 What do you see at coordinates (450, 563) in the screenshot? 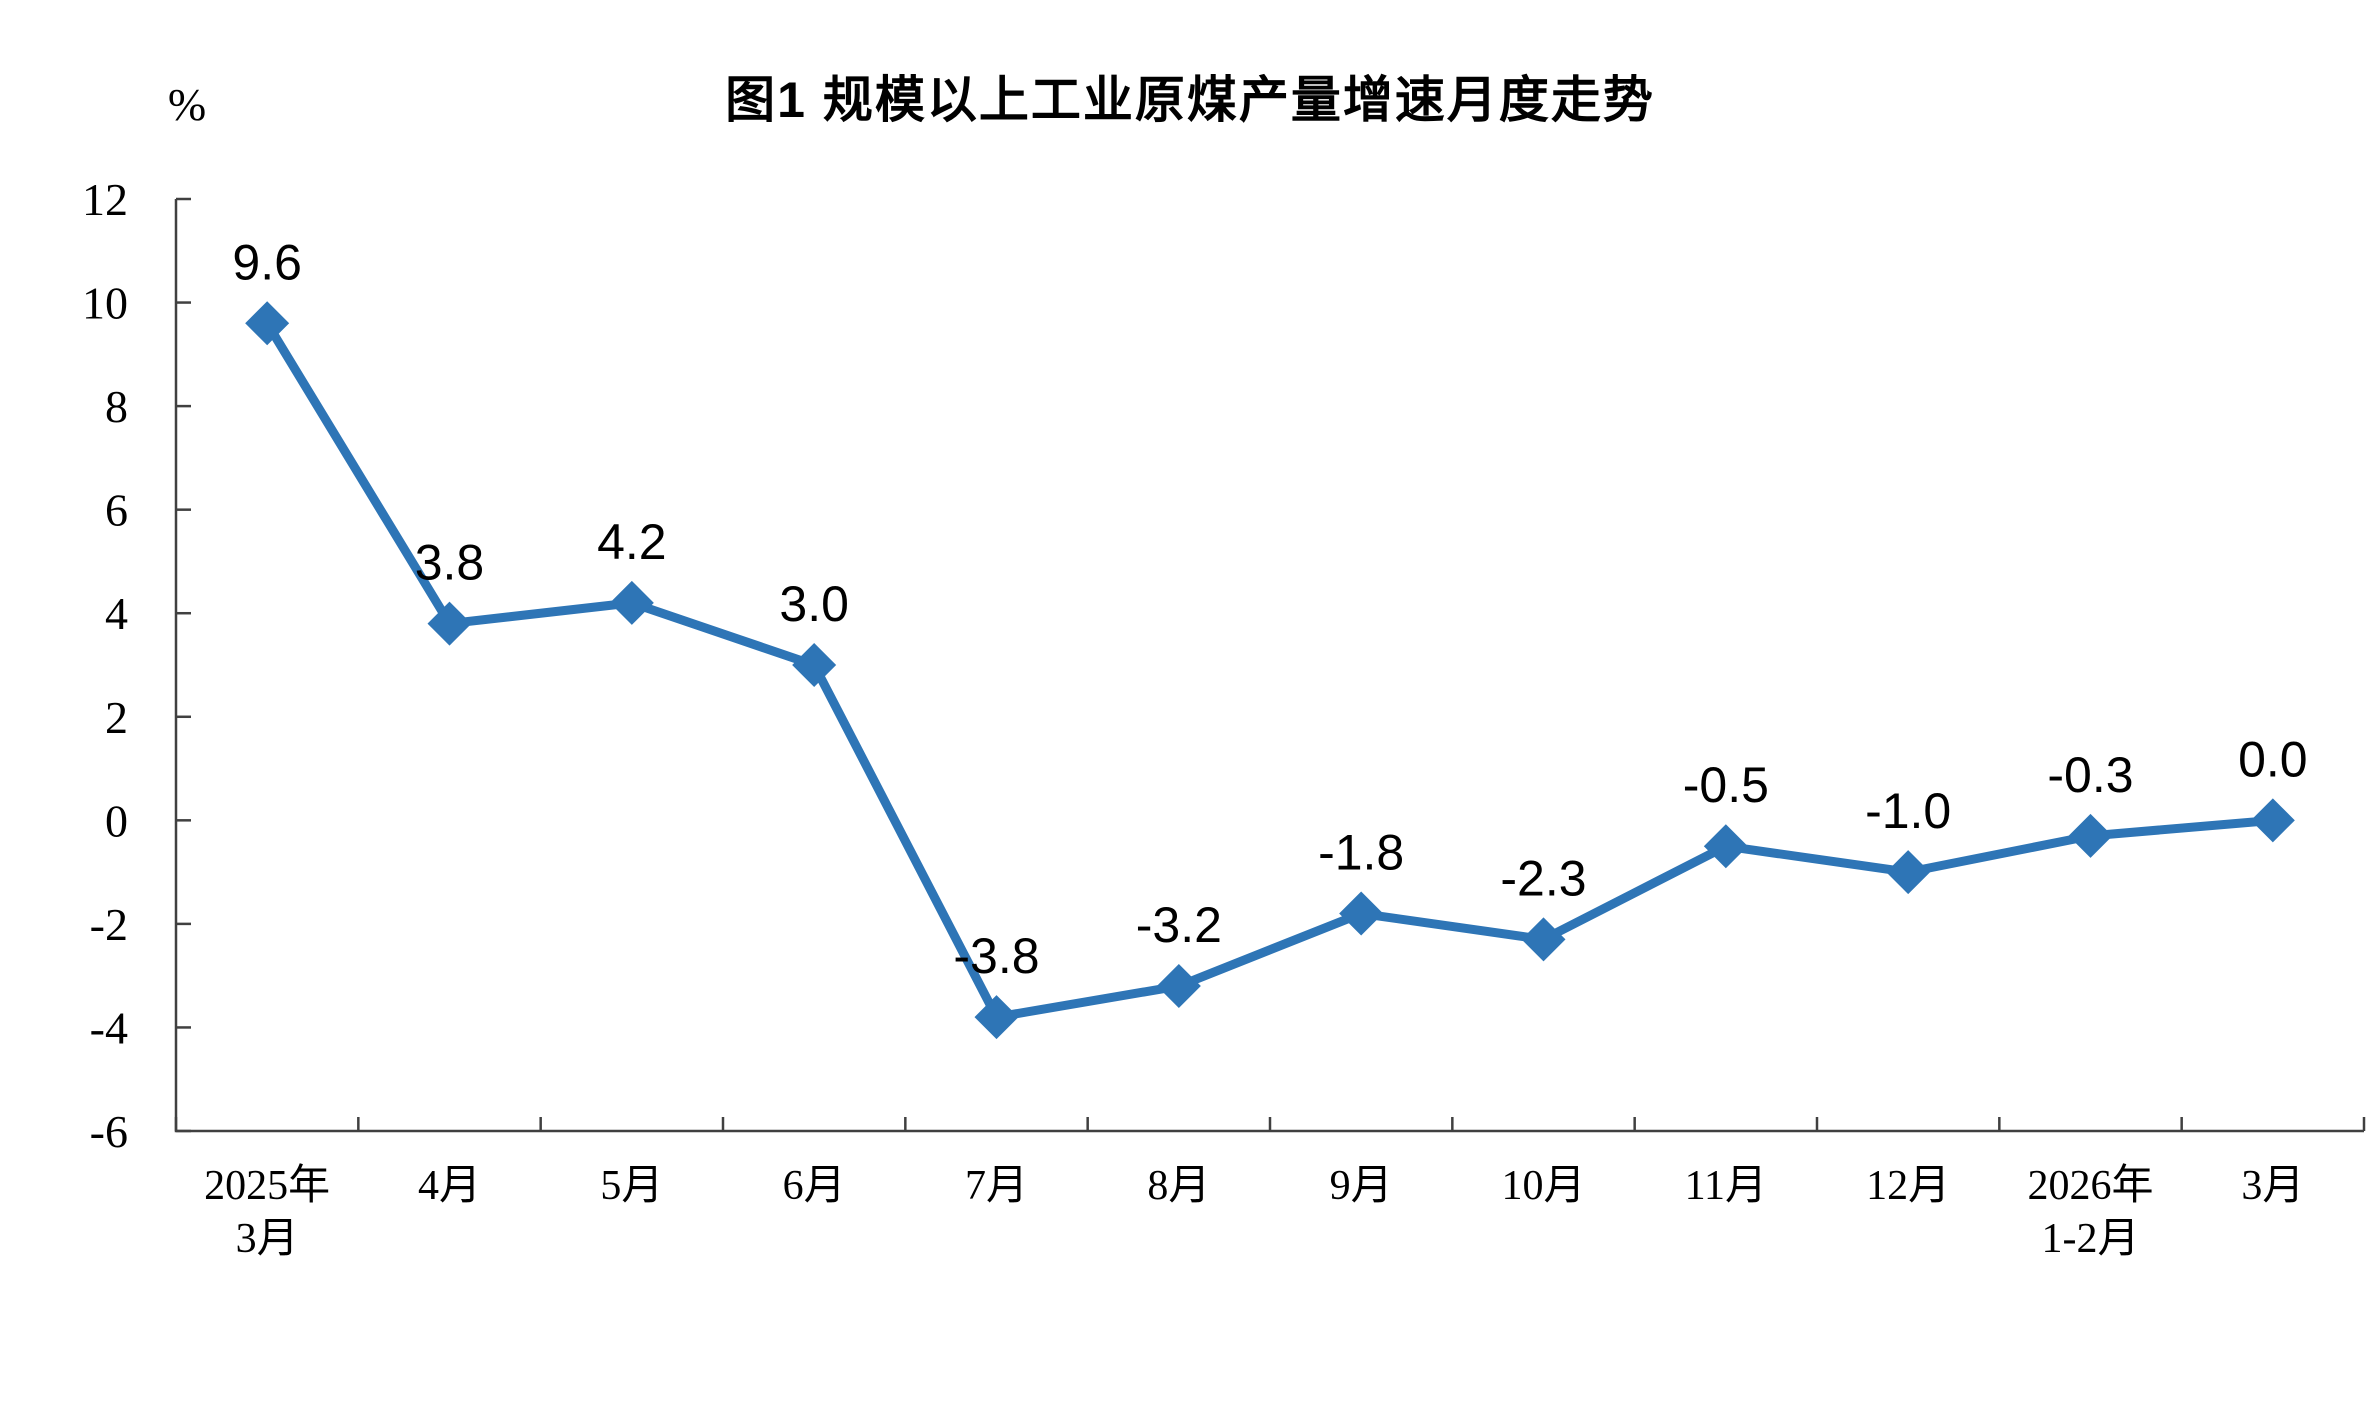
I see `data-point-label: 3.8` at bounding box center [450, 563].